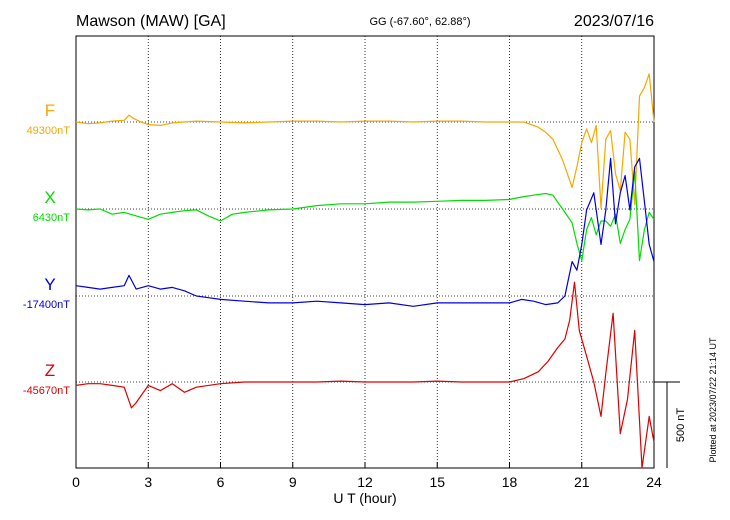  What do you see at coordinates (148, 482) in the screenshot?
I see `x-tick-label-3: 3` at bounding box center [148, 482].